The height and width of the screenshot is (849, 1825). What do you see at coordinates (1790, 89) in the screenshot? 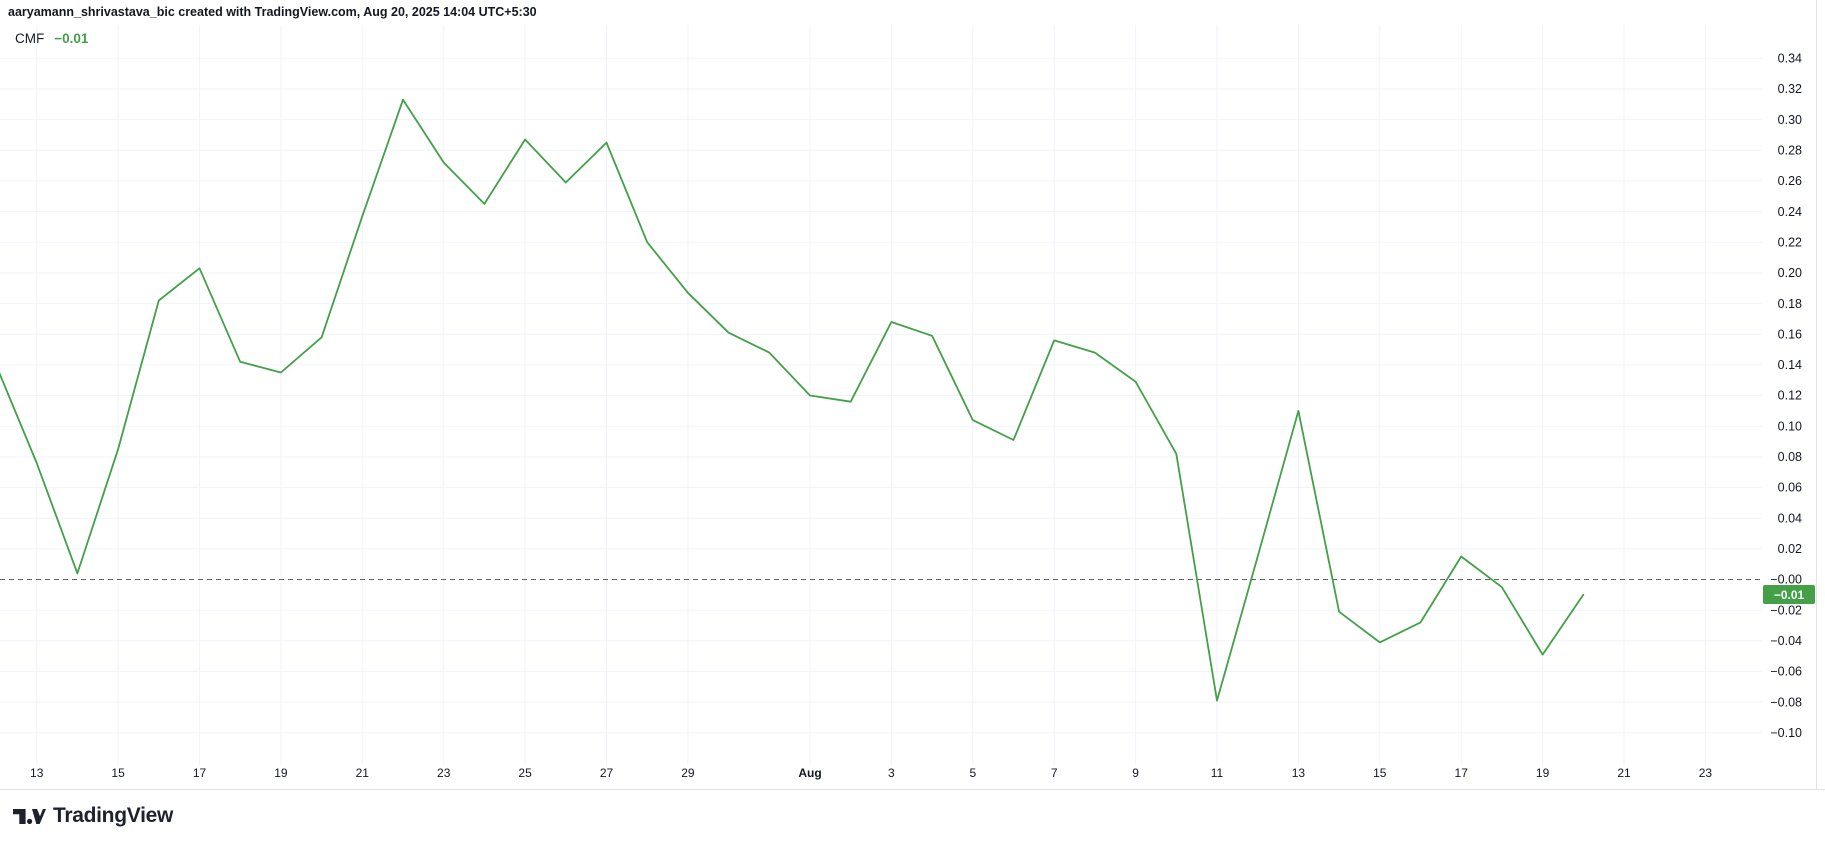
I see `price-tick-label: 0.32` at bounding box center [1790, 89].